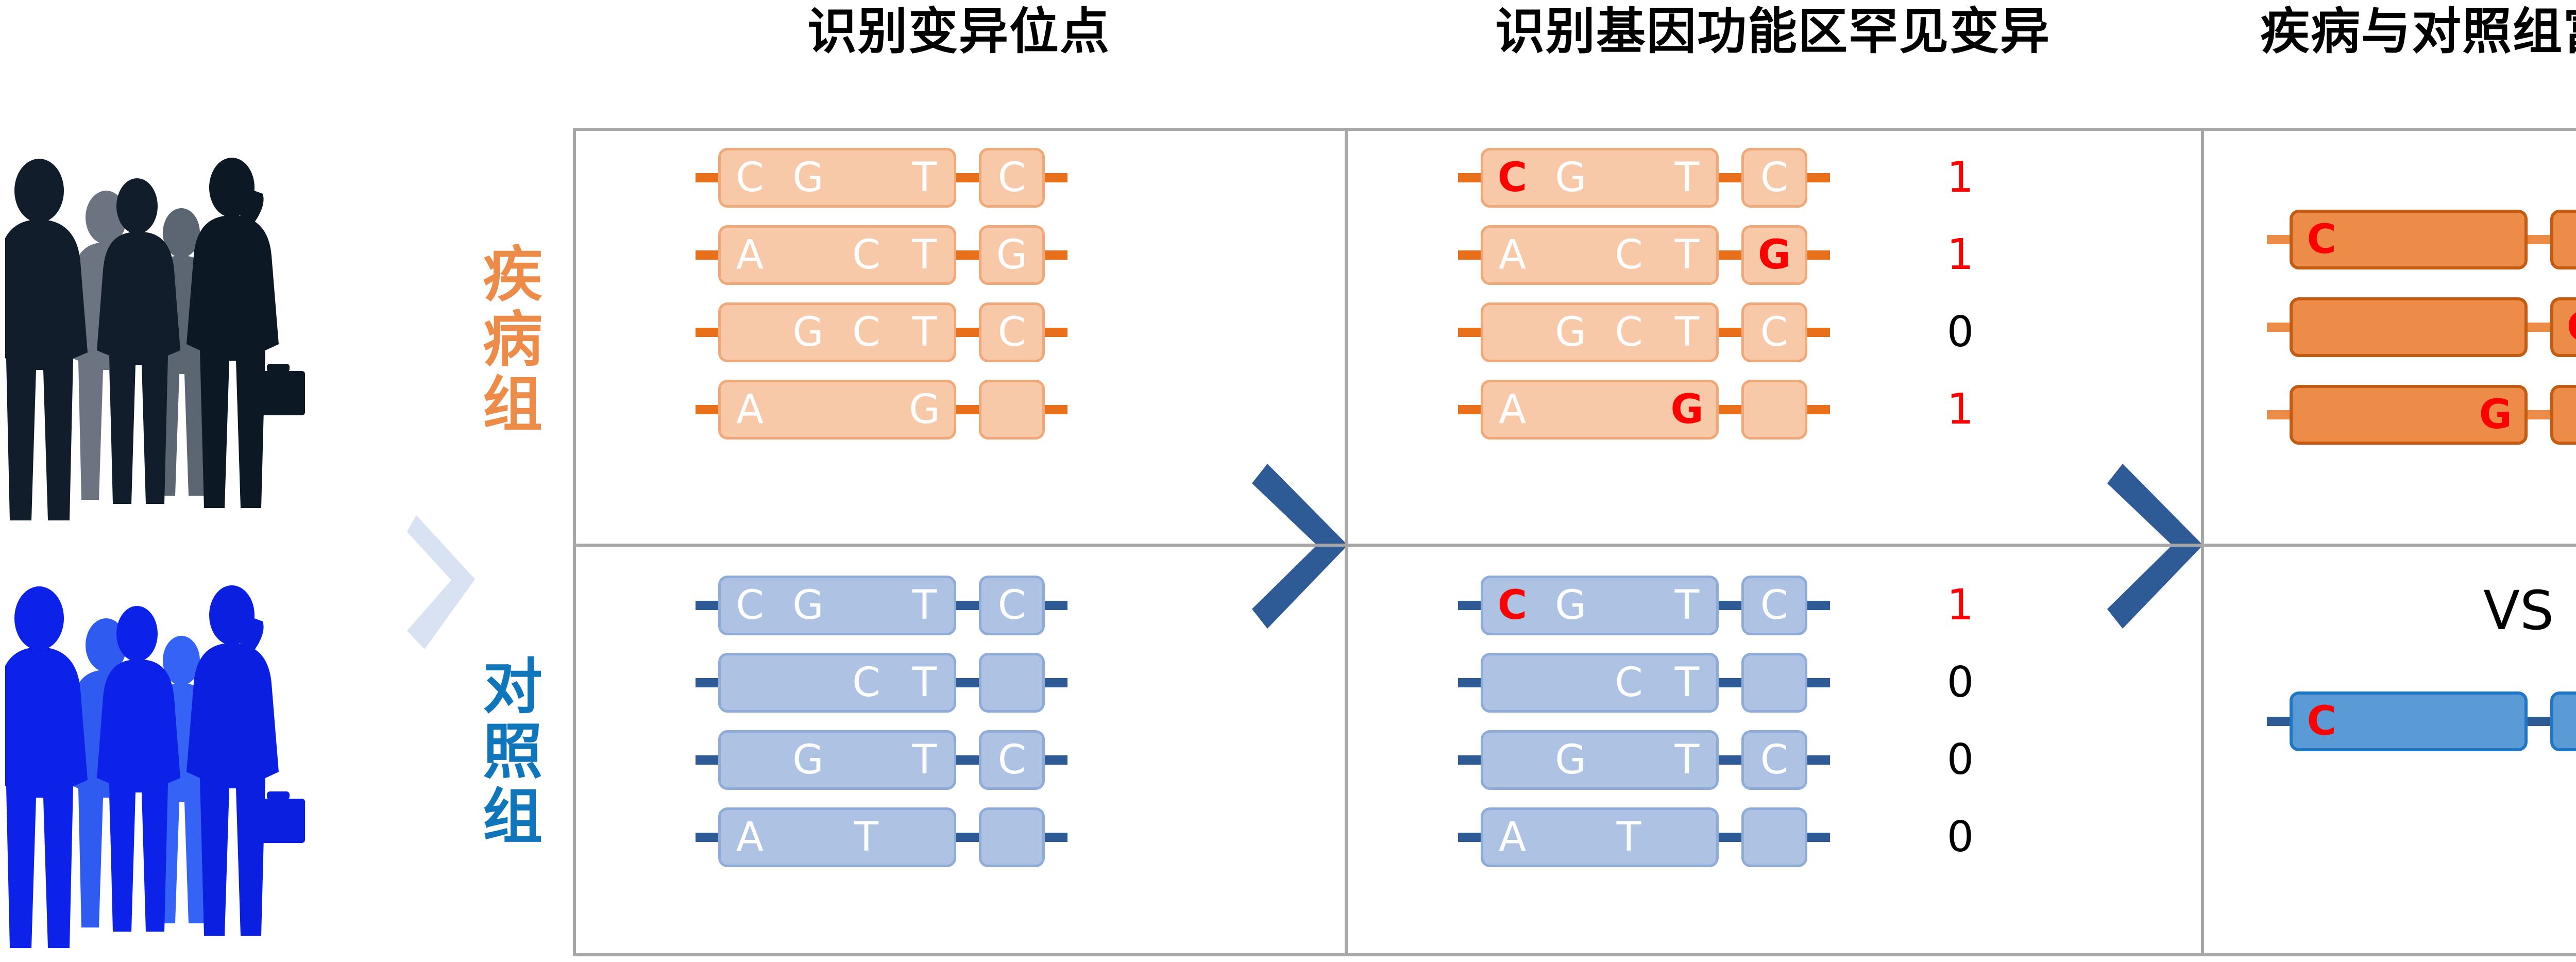 This screenshot has height=962, width=2576. Describe the element at coordinates (2409, 415) in the screenshot. I see `gene-region-box: G` at that location.